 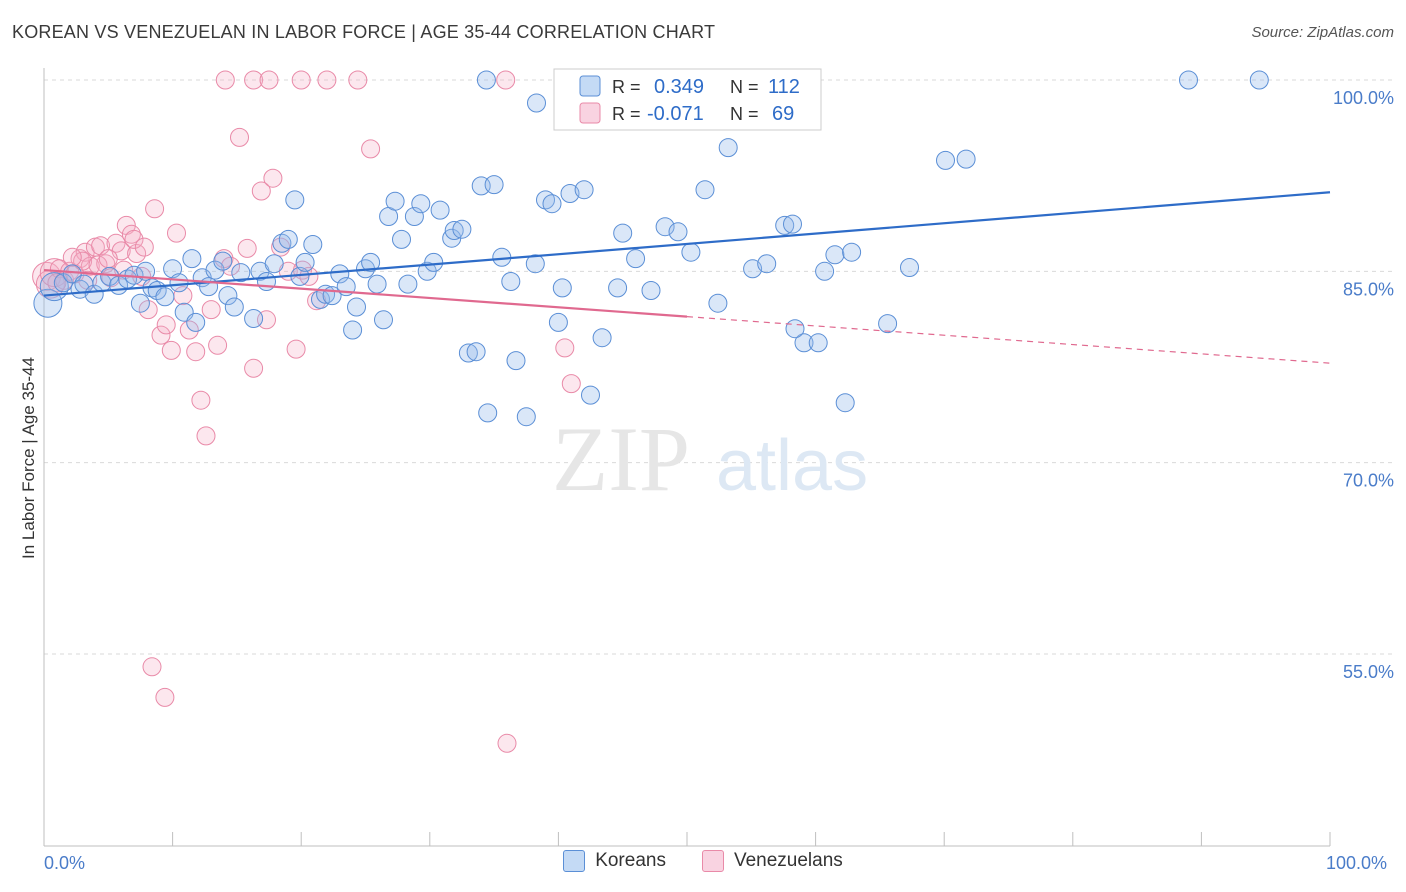 I want to click on venezuelan-trend-line, so click(x=365, y=293).